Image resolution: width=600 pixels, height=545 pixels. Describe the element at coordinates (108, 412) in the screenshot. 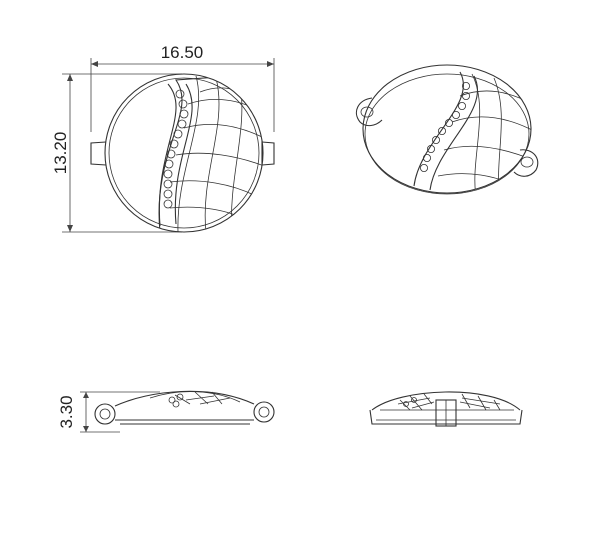

I see `thickness-dimension: 3.30` at that location.